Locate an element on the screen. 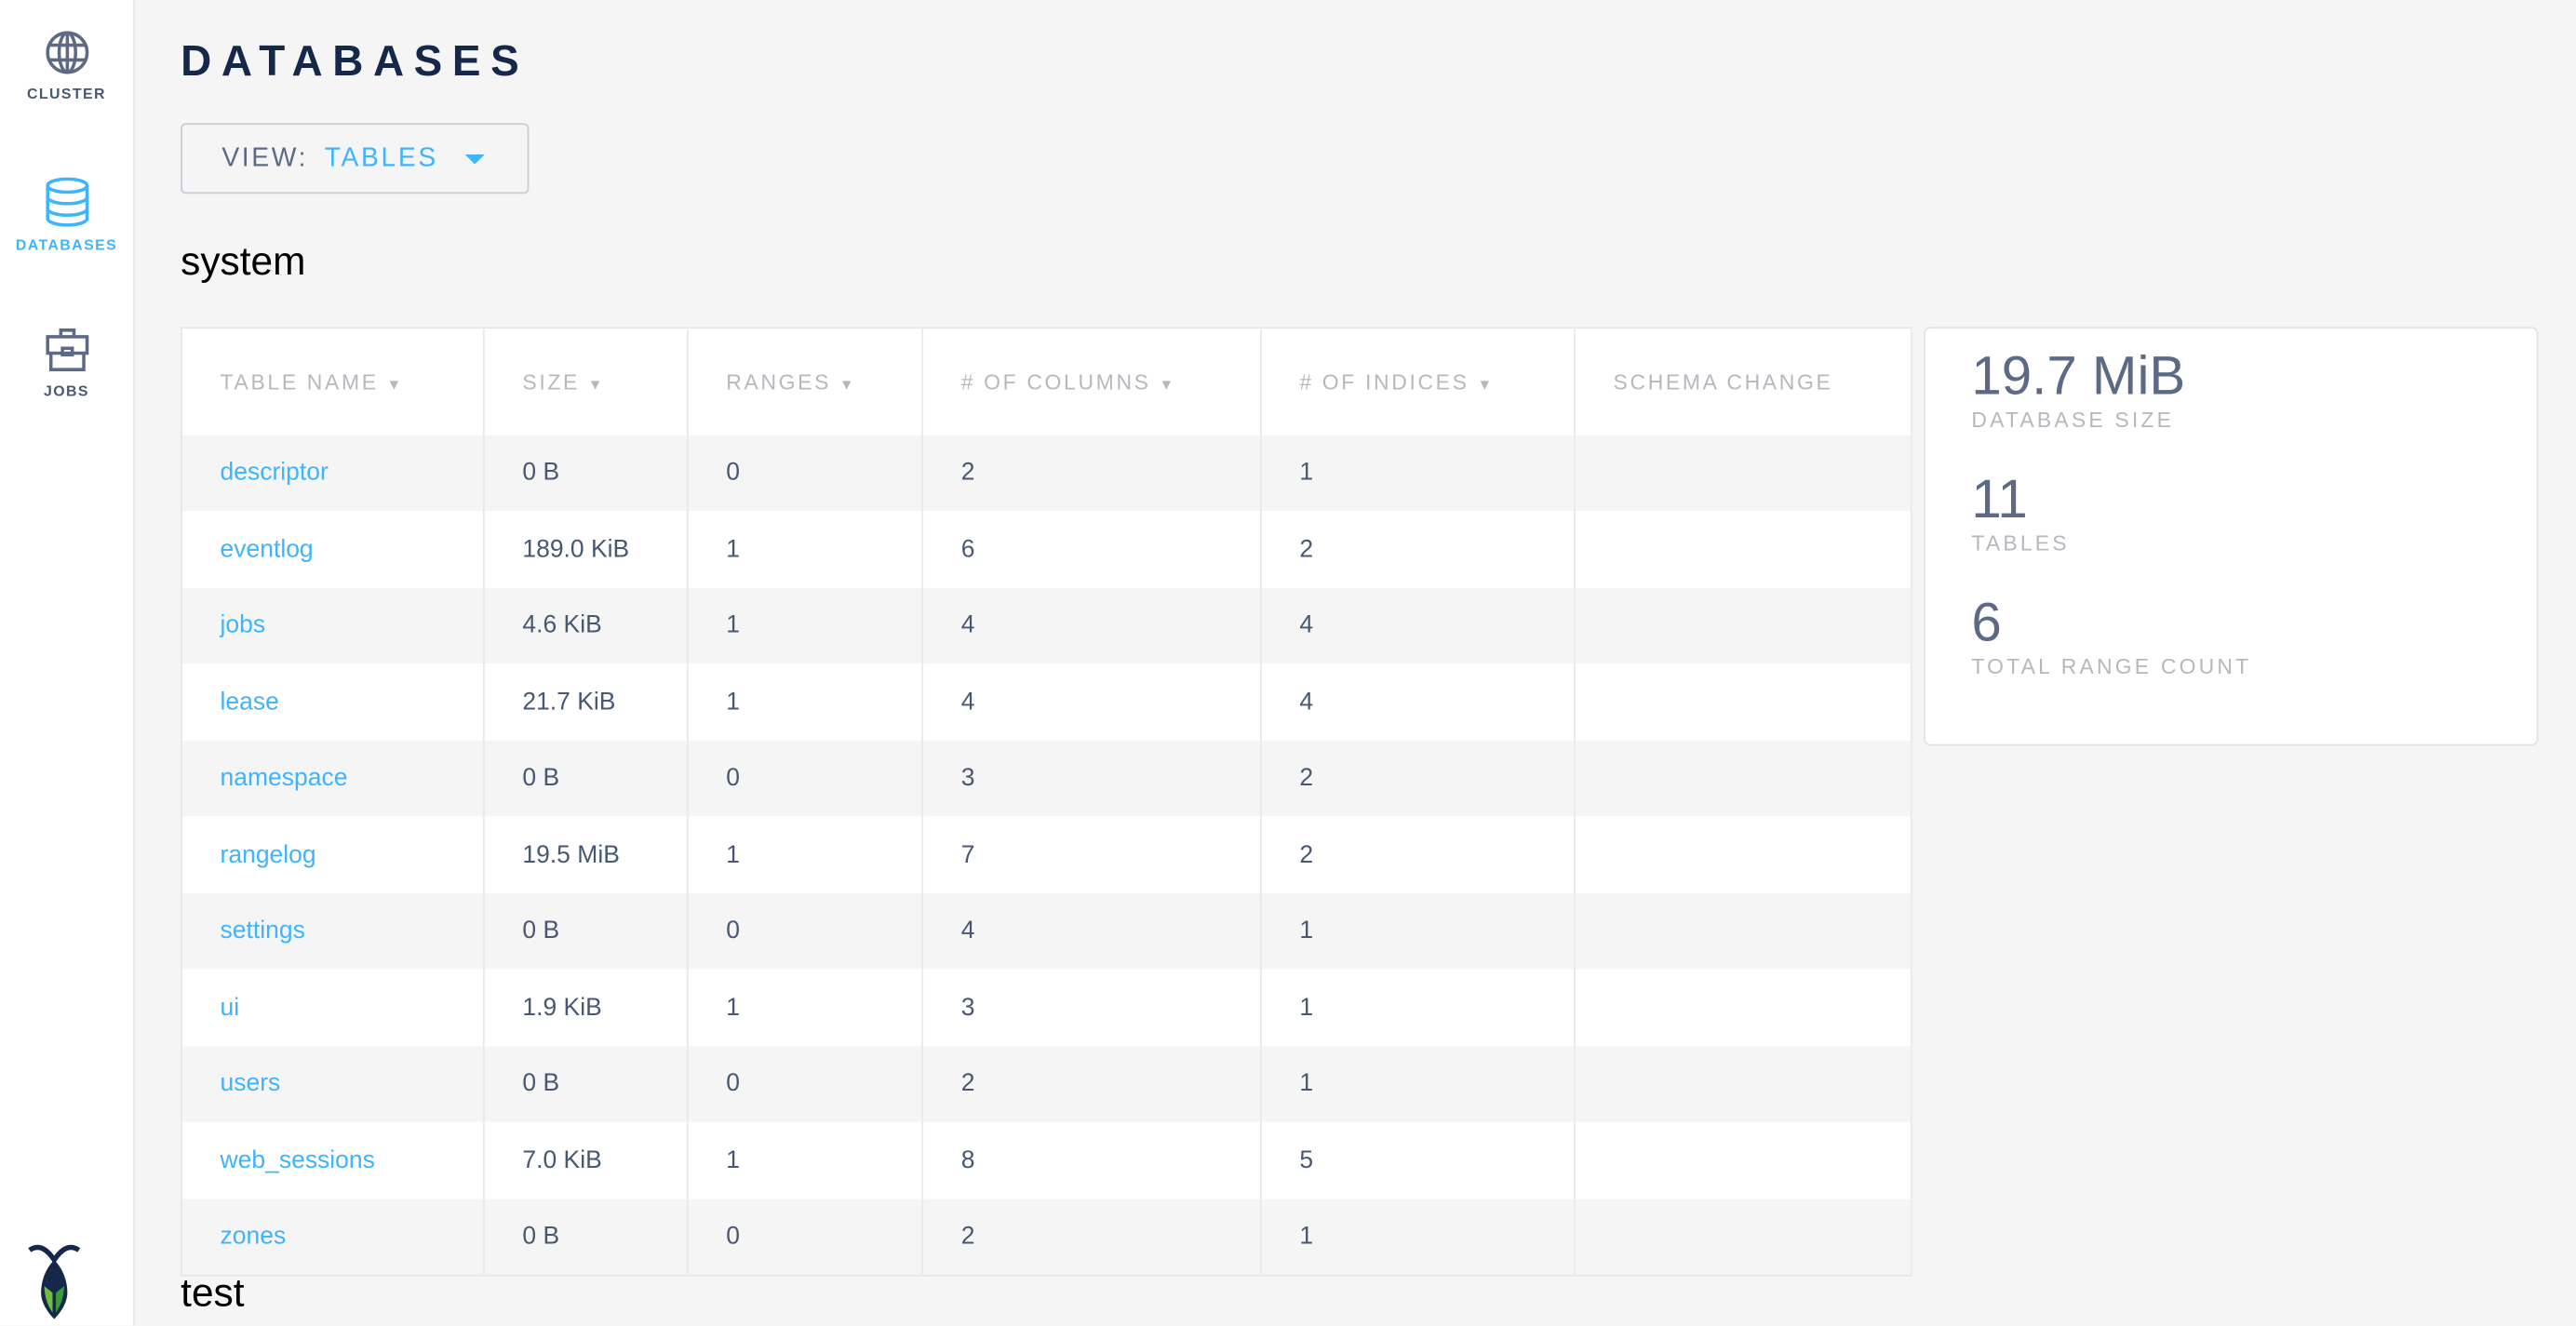 The height and width of the screenshot is (1326, 2576). table-row: eventlog 189.0 KiB 1 6 2 is located at coordinates (1046, 549).